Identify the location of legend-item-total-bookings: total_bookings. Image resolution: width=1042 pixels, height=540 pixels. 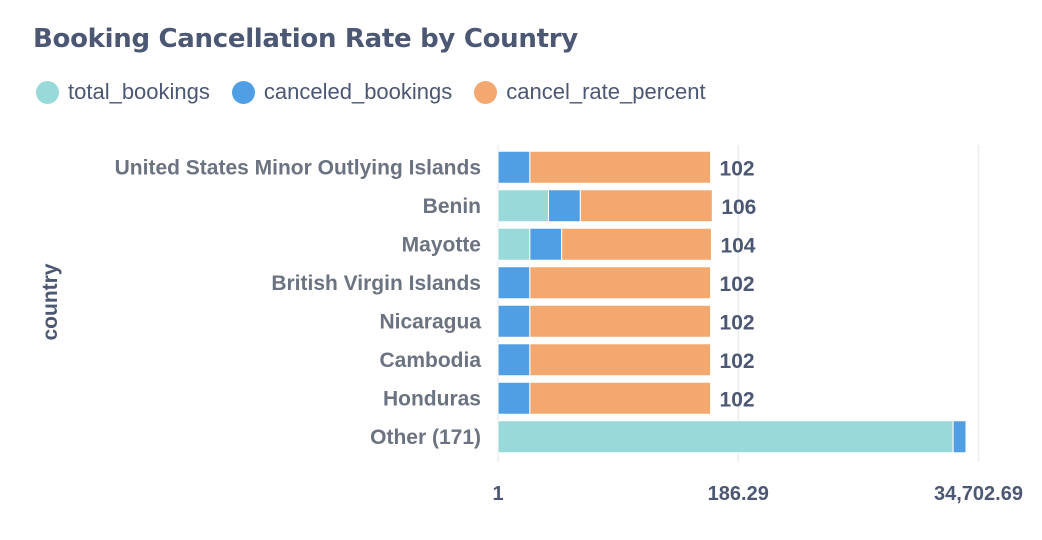
(123, 92).